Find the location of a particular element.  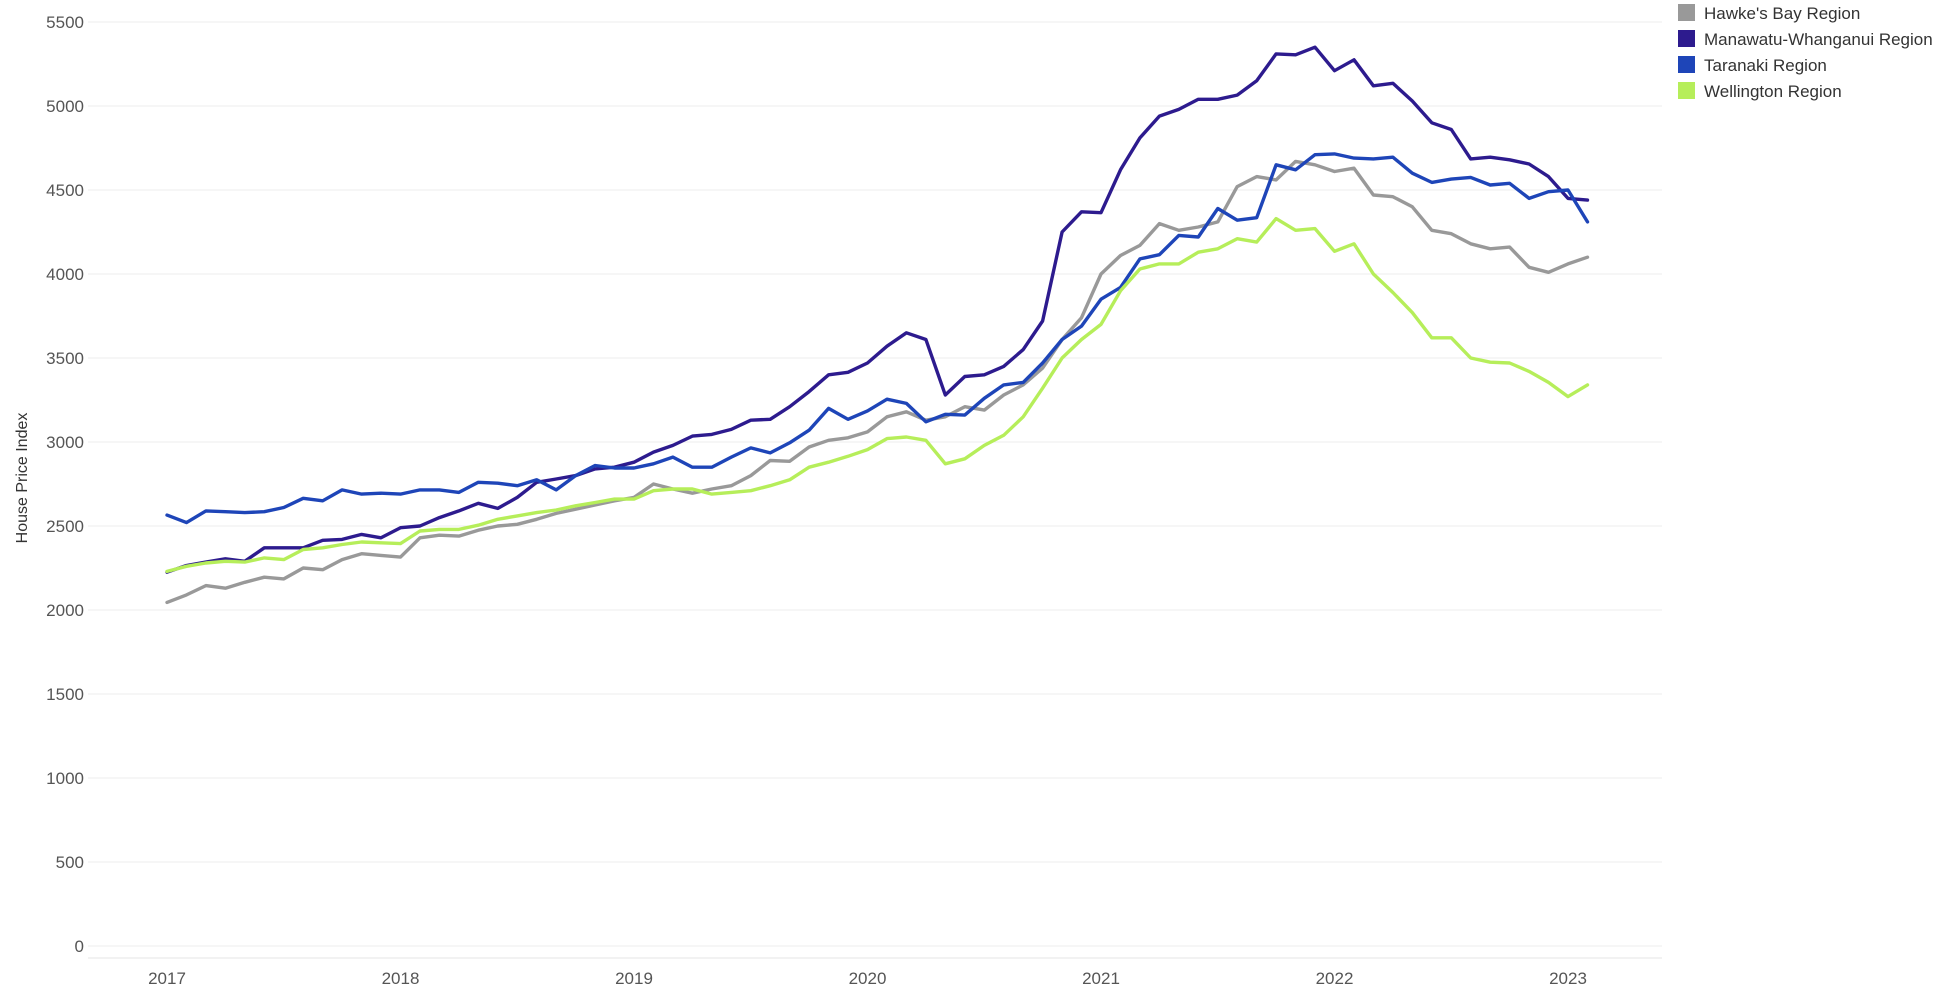

y-tick-label-5500: 5500 is located at coordinates (65, 22).